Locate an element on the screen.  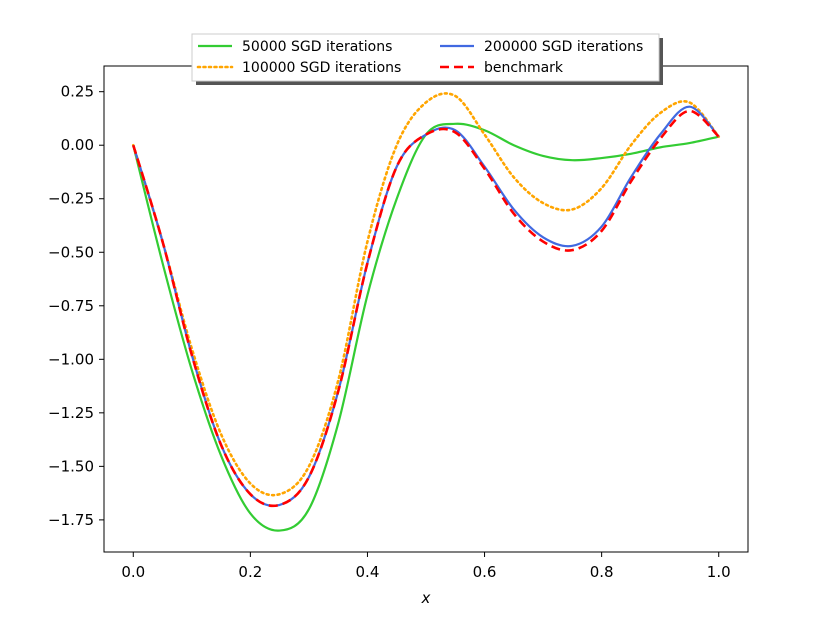
y-tick-label: −1.50 is located at coordinates (71, 466).